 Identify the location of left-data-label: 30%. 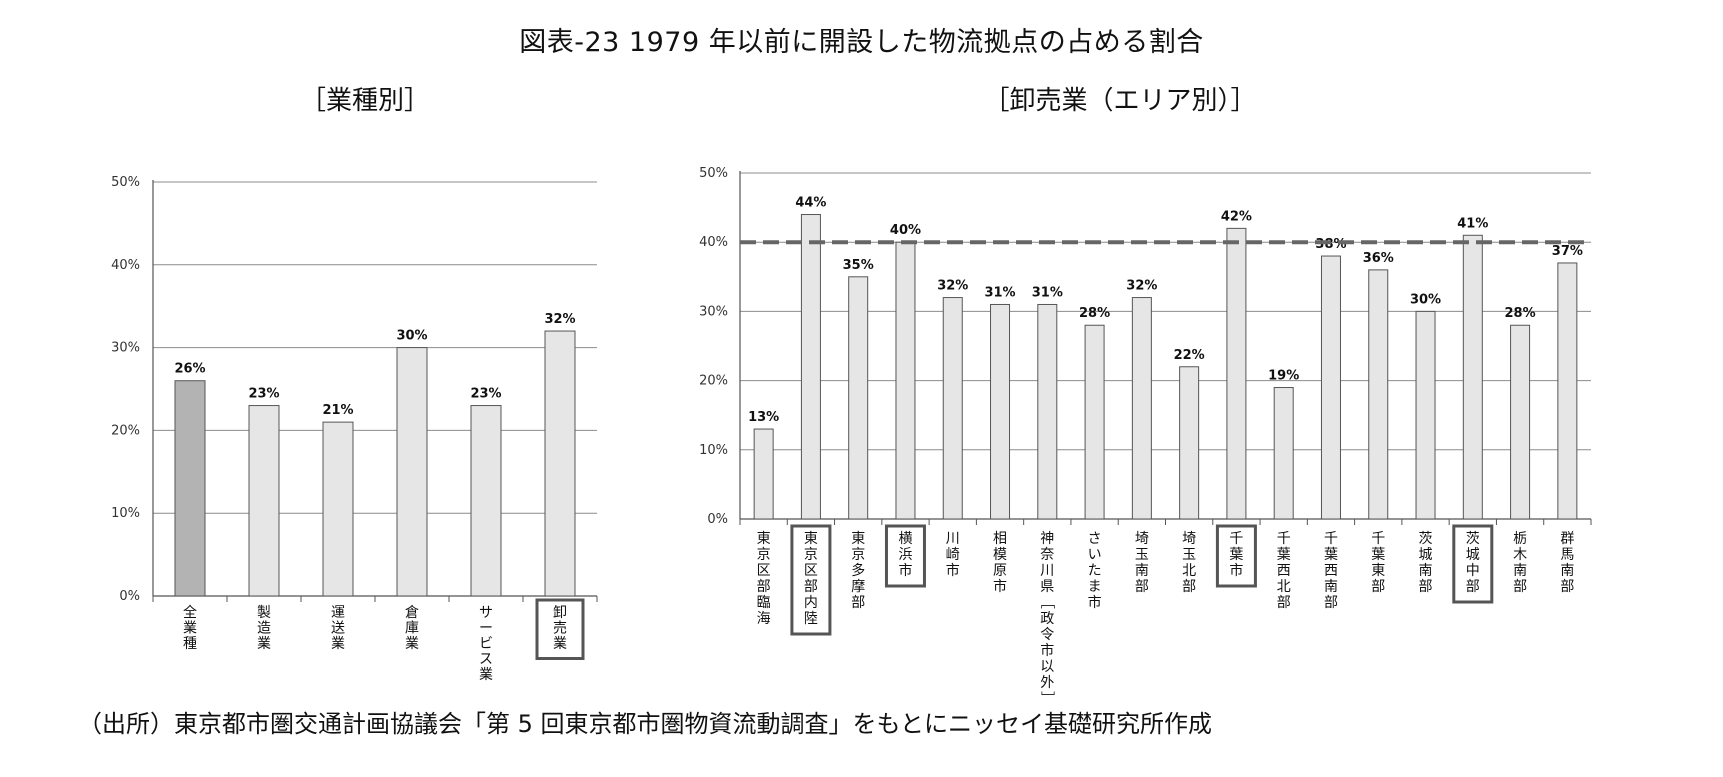
(411, 336).